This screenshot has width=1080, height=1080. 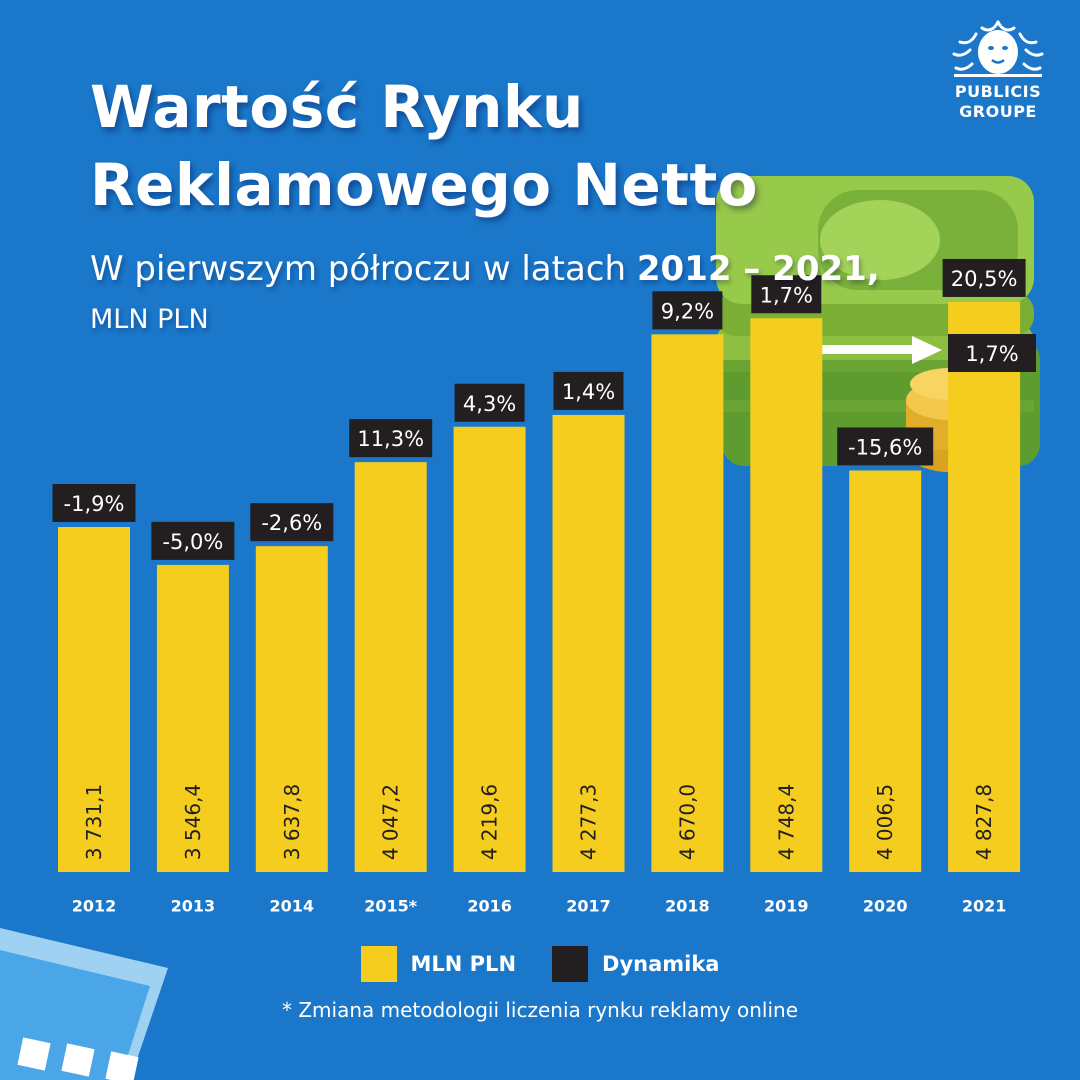 What do you see at coordinates (94, 822) in the screenshot?
I see `bar-value-label: 3 731,1` at bounding box center [94, 822].